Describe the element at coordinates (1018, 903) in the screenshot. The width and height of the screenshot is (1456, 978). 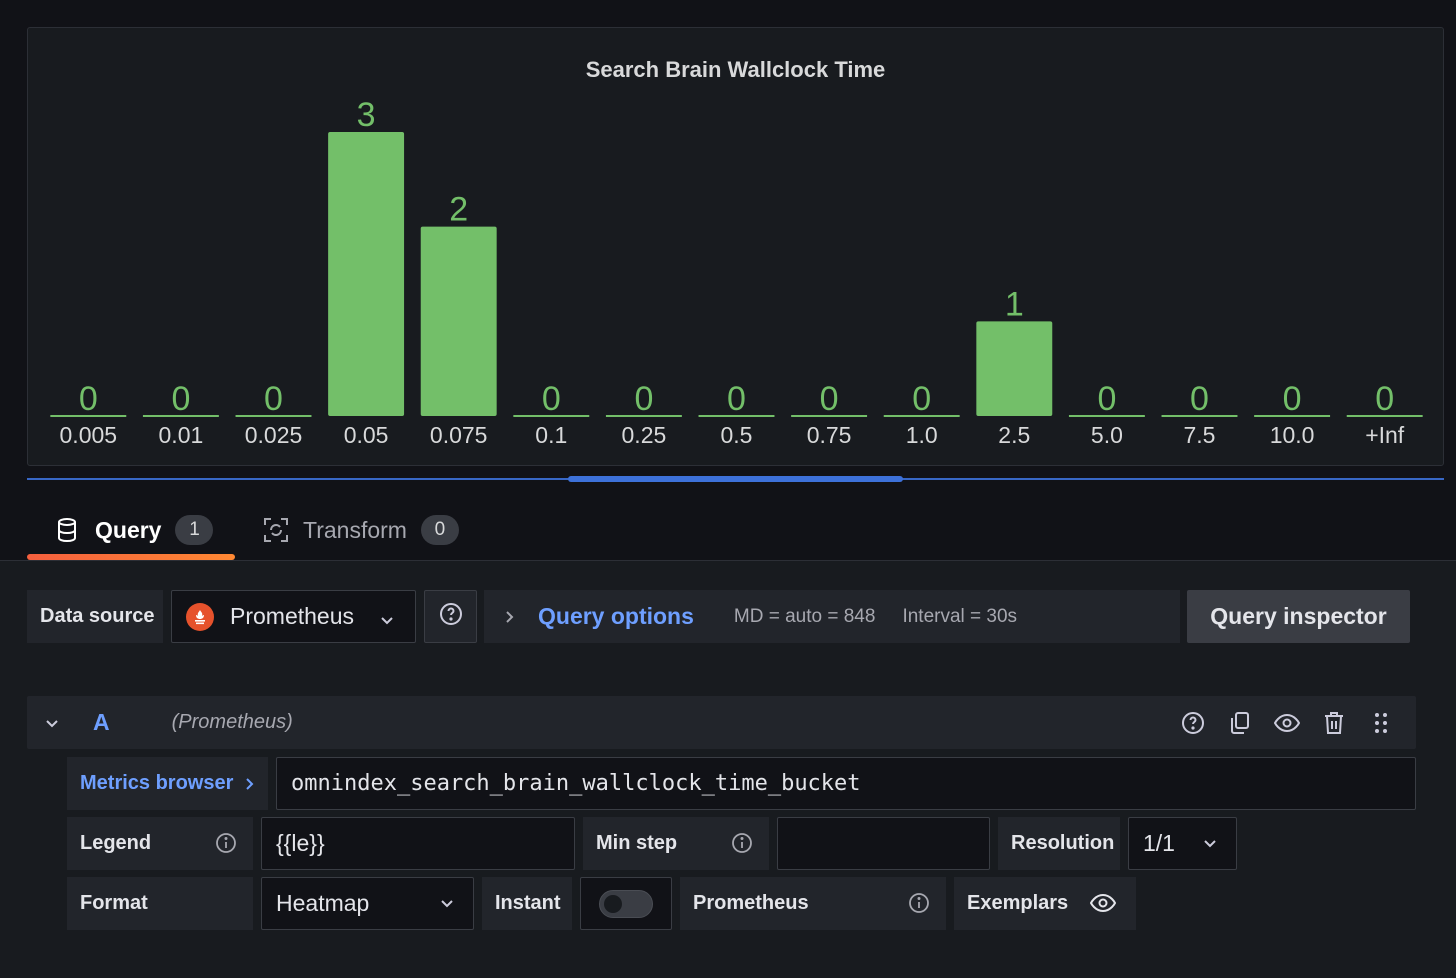
I see `exemplars-label: Exemplars` at that location.